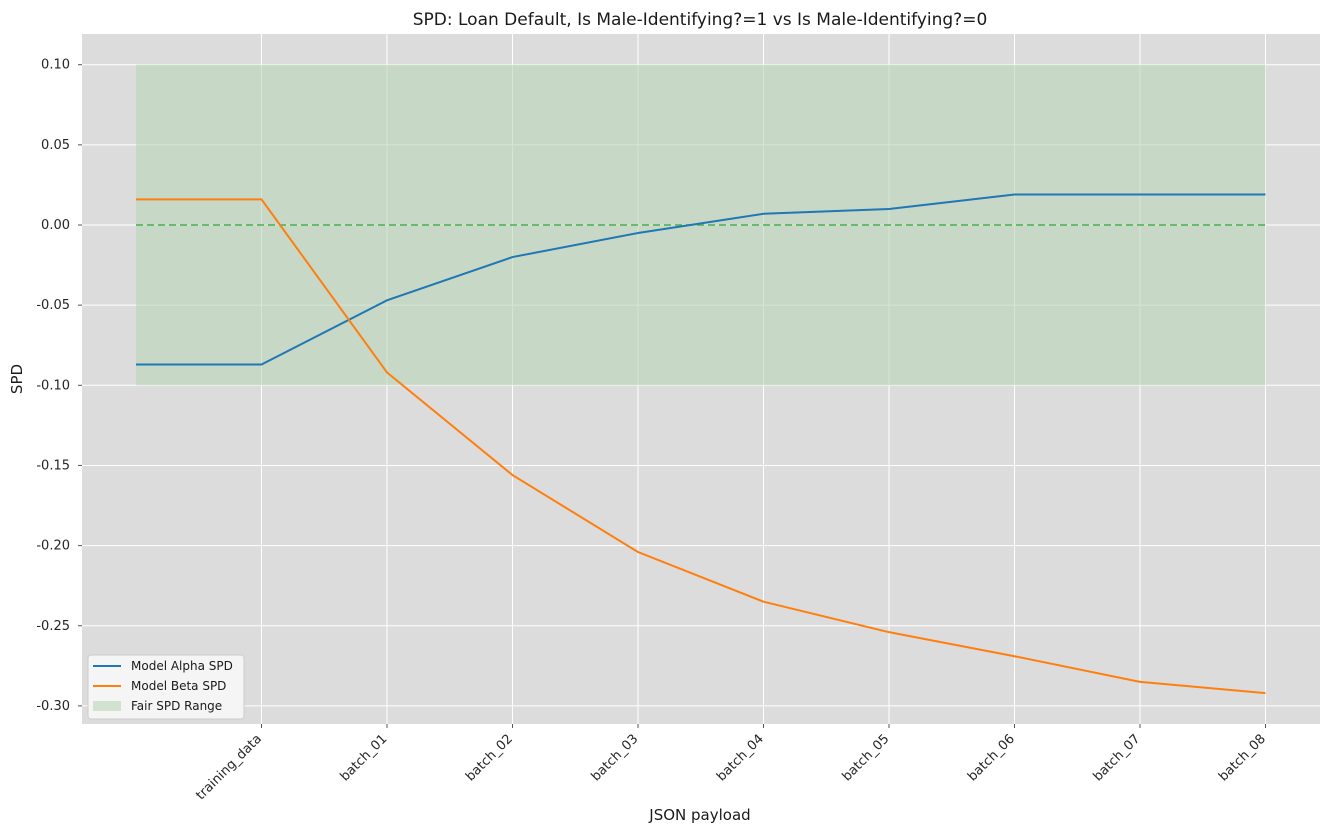  Describe the element at coordinates (229, 768) in the screenshot. I see `x-tick-label: training_data` at that location.